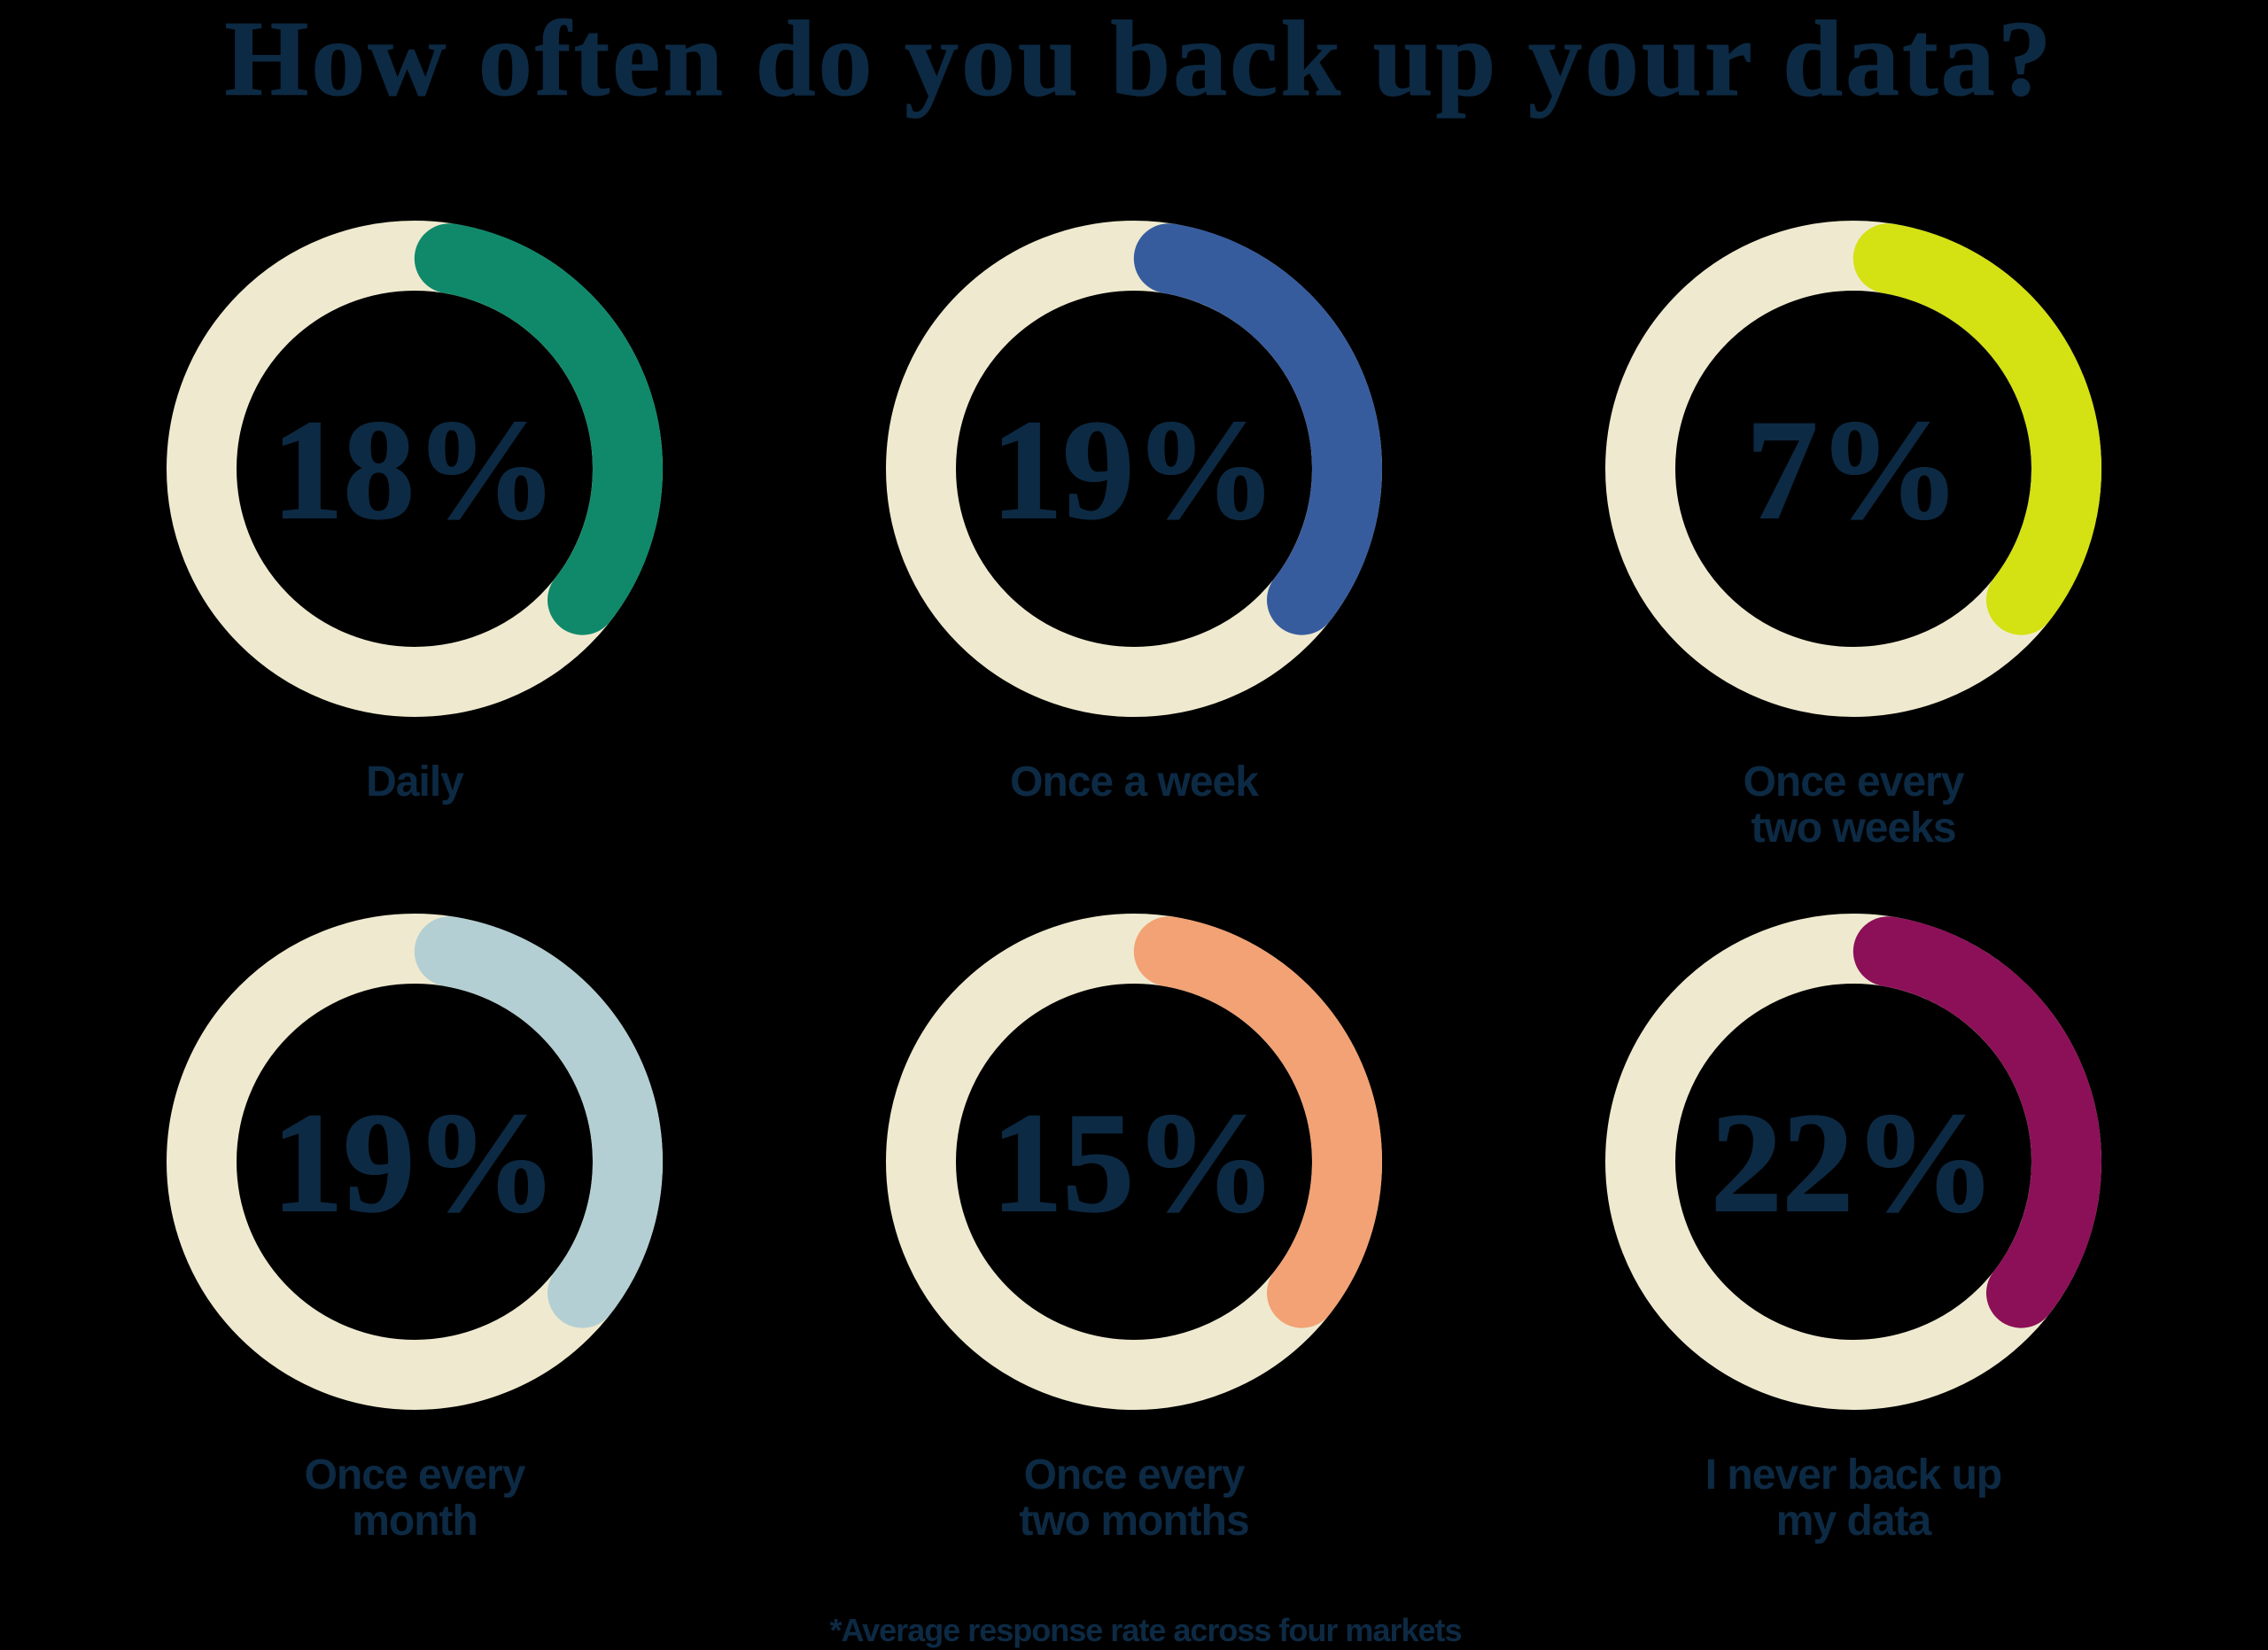 Image resolution: width=2268 pixels, height=1650 pixels. I want to click on svg-text: 18%, so click(414, 470).